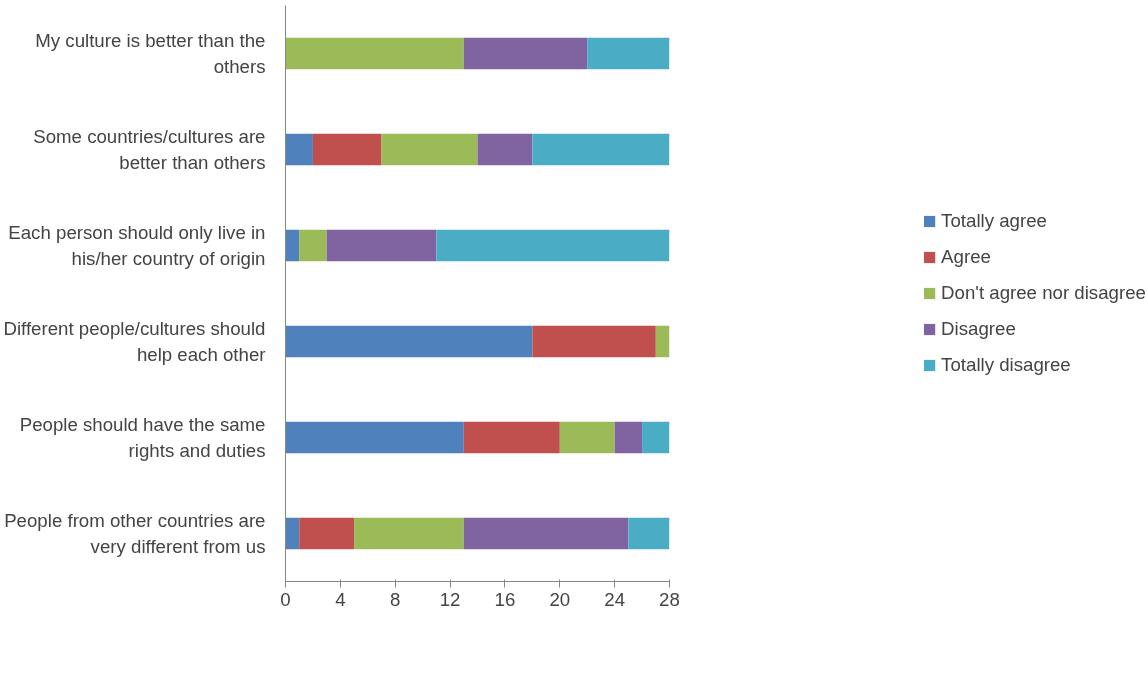  What do you see at coordinates (135, 533) in the screenshot?
I see `y-tick-label: People from other countries are very different from us` at bounding box center [135, 533].